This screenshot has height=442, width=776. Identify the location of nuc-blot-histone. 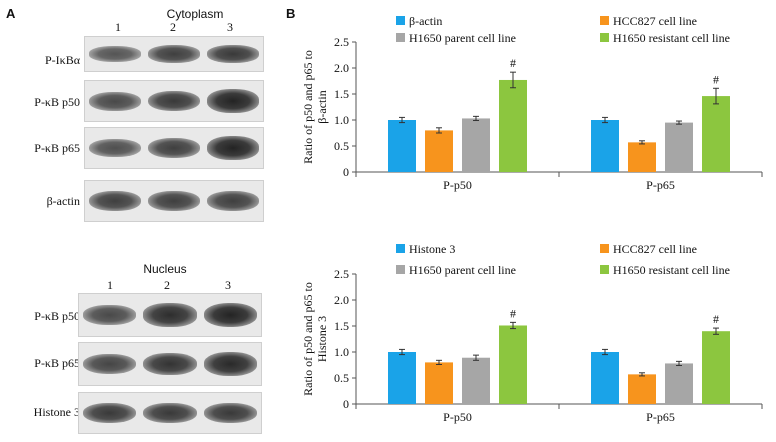
(170, 413).